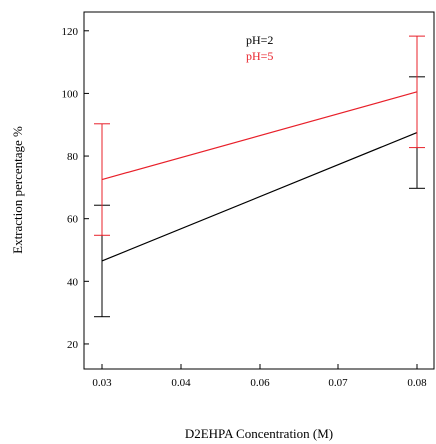 This screenshot has height=444, width=436. Describe the element at coordinates (73, 157) in the screenshot. I see `y-tick-label: 80` at that location.